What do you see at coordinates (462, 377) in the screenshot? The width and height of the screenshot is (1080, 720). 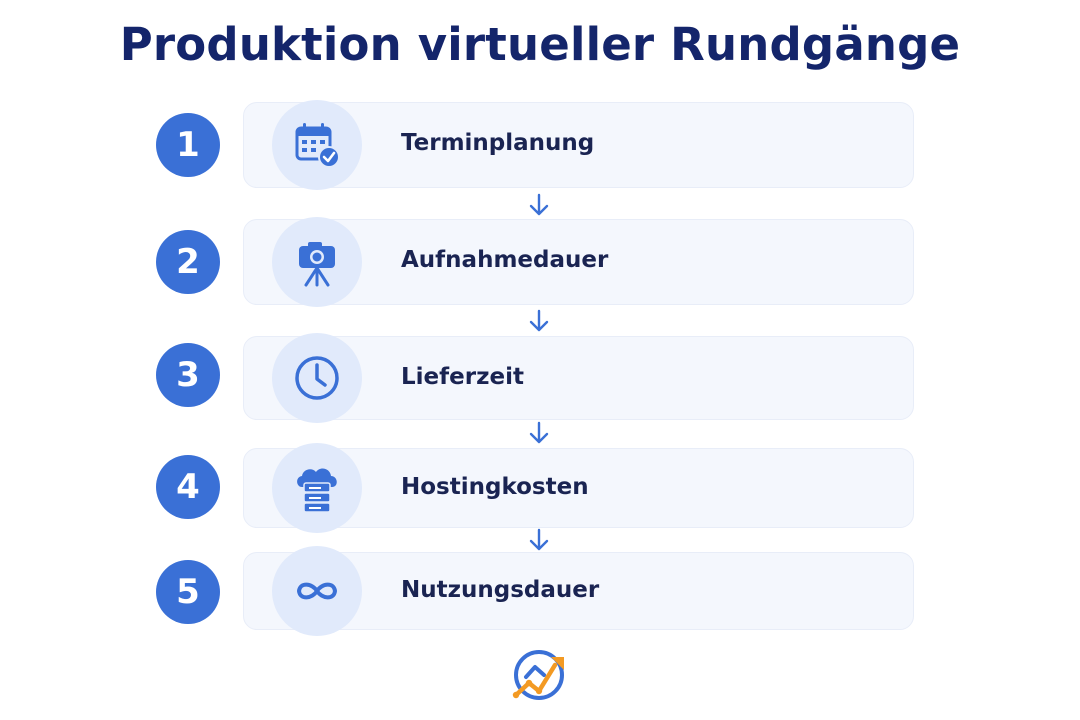 I see `step-label: Lieferzeit` at bounding box center [462, 377].